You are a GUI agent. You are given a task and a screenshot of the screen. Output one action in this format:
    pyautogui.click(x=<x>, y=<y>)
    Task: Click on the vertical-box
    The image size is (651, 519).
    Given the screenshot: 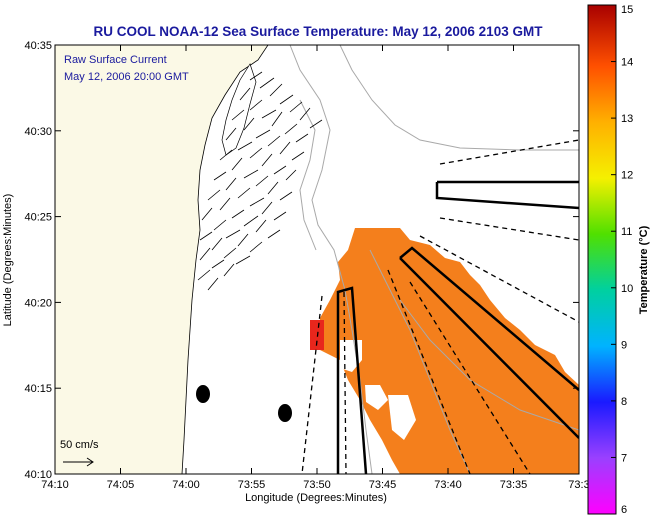 What is the action you would take?
    pyautogui.click(x=352, y=380)
    